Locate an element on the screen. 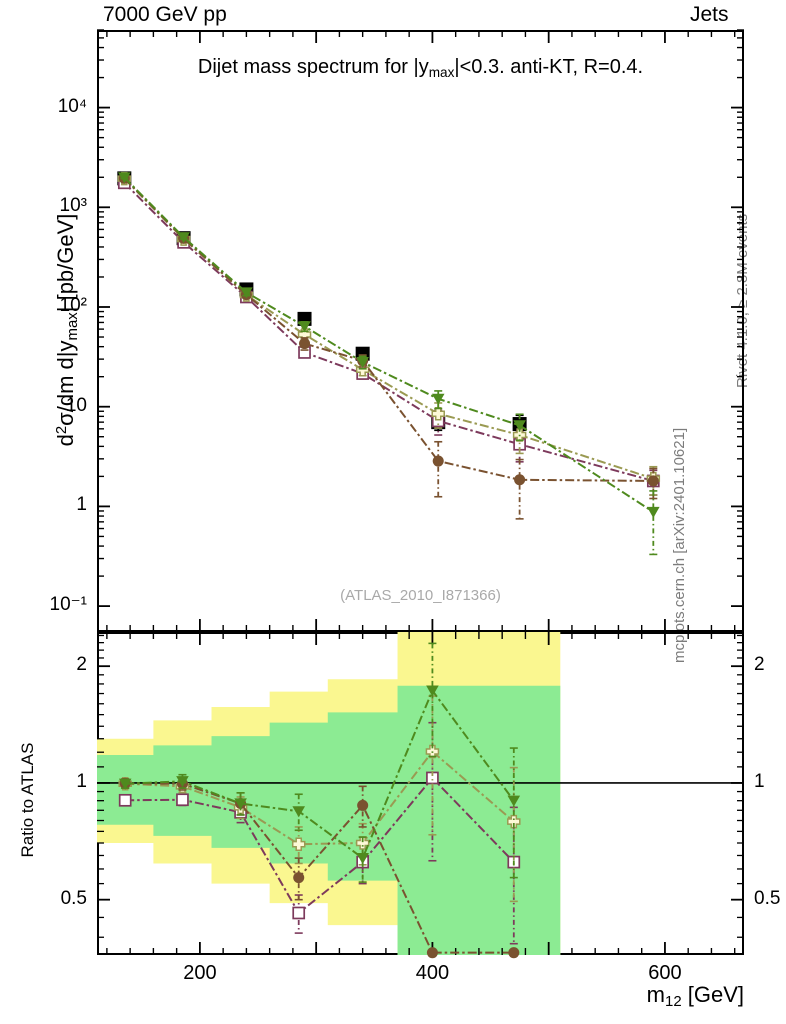 This screenshot has height=1024, width=786. plot-title-part1: Dijet mass spectrum for |y is located at coordinates (313, 67).